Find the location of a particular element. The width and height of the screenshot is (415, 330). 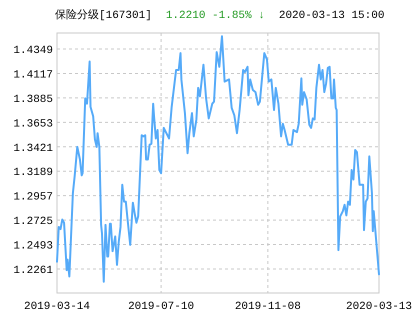

y-tick-label: 1.3189 is located at coordinates (33, 173).